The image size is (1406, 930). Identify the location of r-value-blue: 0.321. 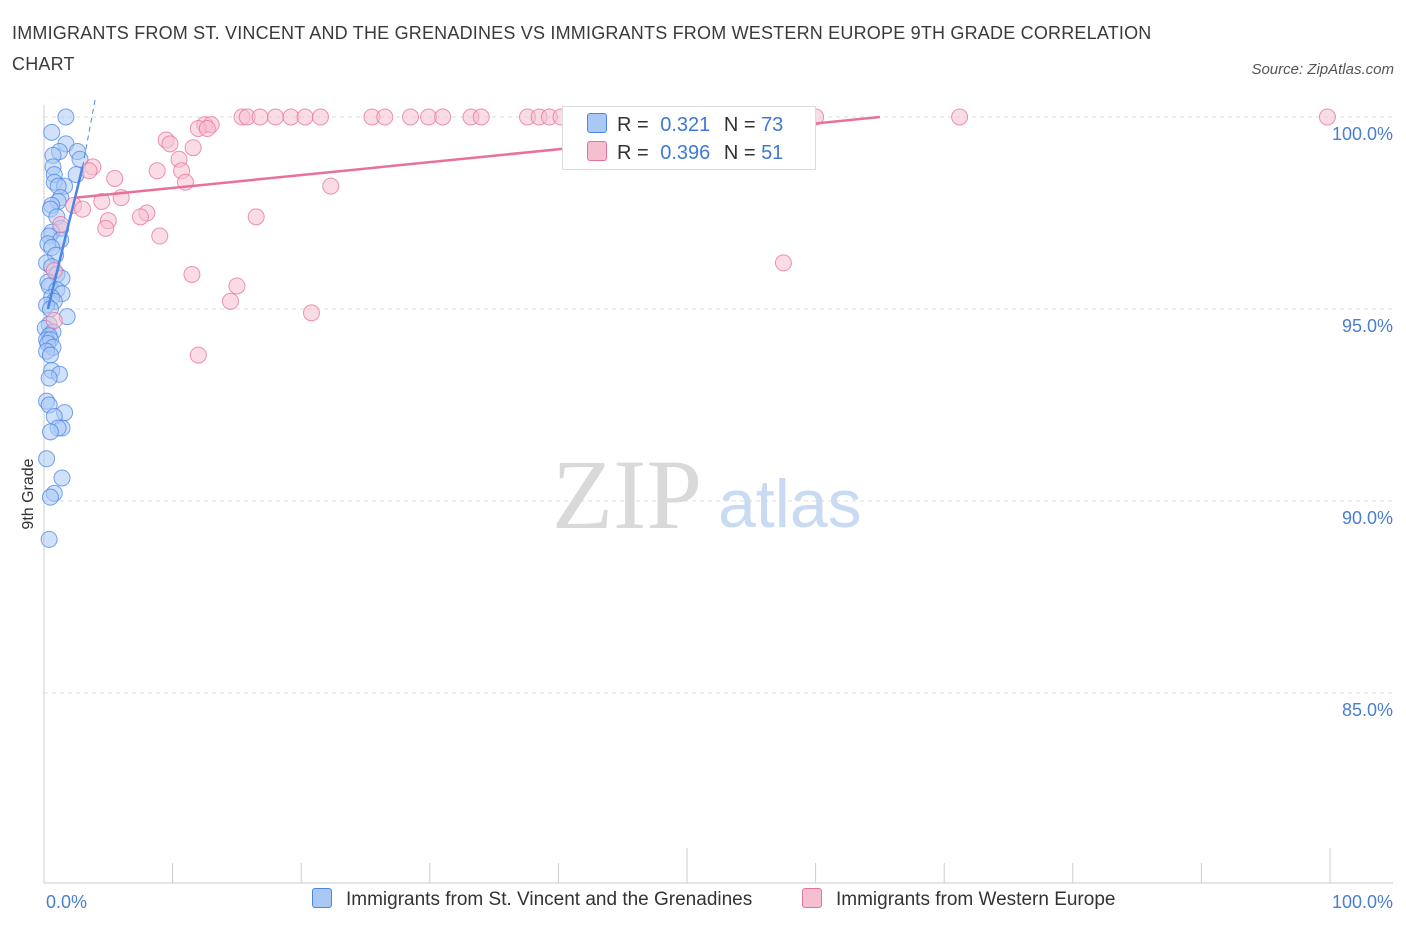
(685, 125).